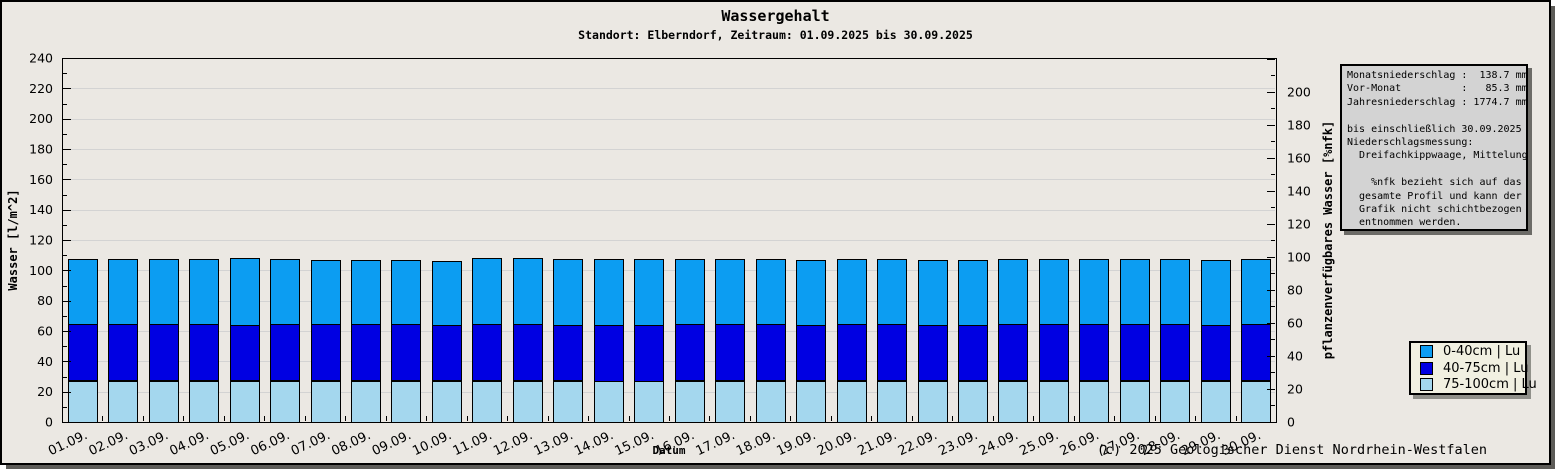 Image resolution: width=1555 pixels, height=470 pixels. I want to click on y-axis-tick-label-right: 60, so click(1295, 322).